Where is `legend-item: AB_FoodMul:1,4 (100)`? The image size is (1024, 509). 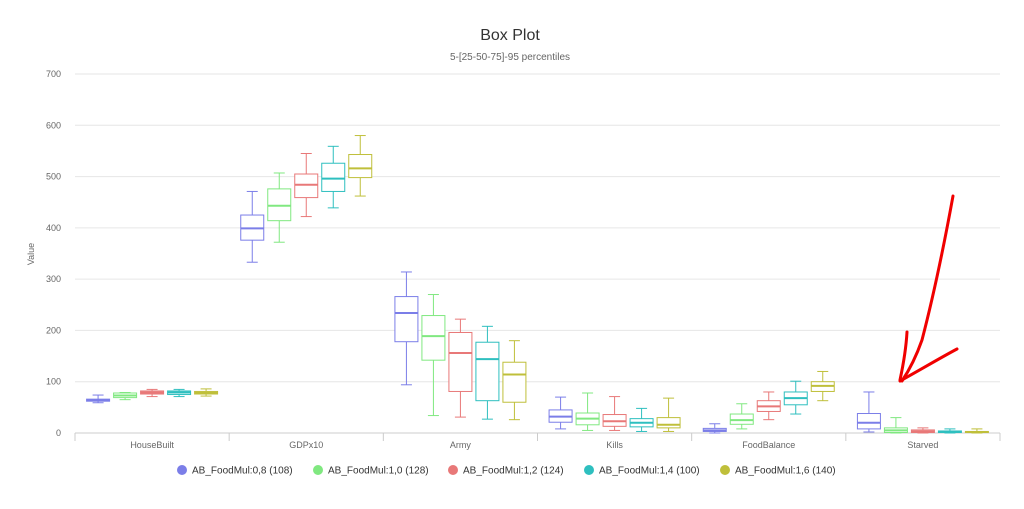 legend-item: AB_FoodMul:1,4 (100) is located at coordinates (642, 471).